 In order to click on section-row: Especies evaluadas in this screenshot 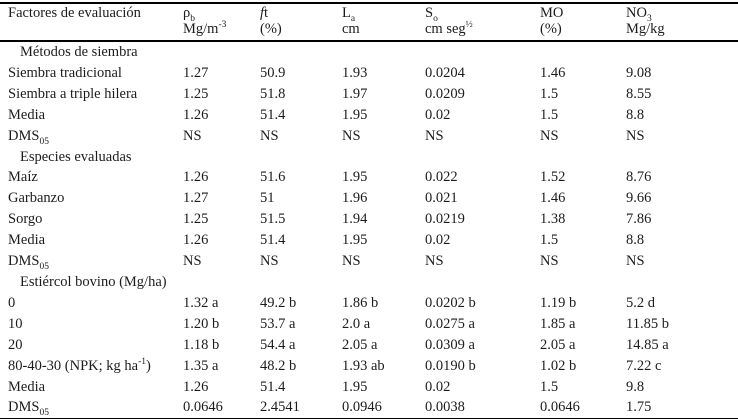, I will do `click(369, 157)`.